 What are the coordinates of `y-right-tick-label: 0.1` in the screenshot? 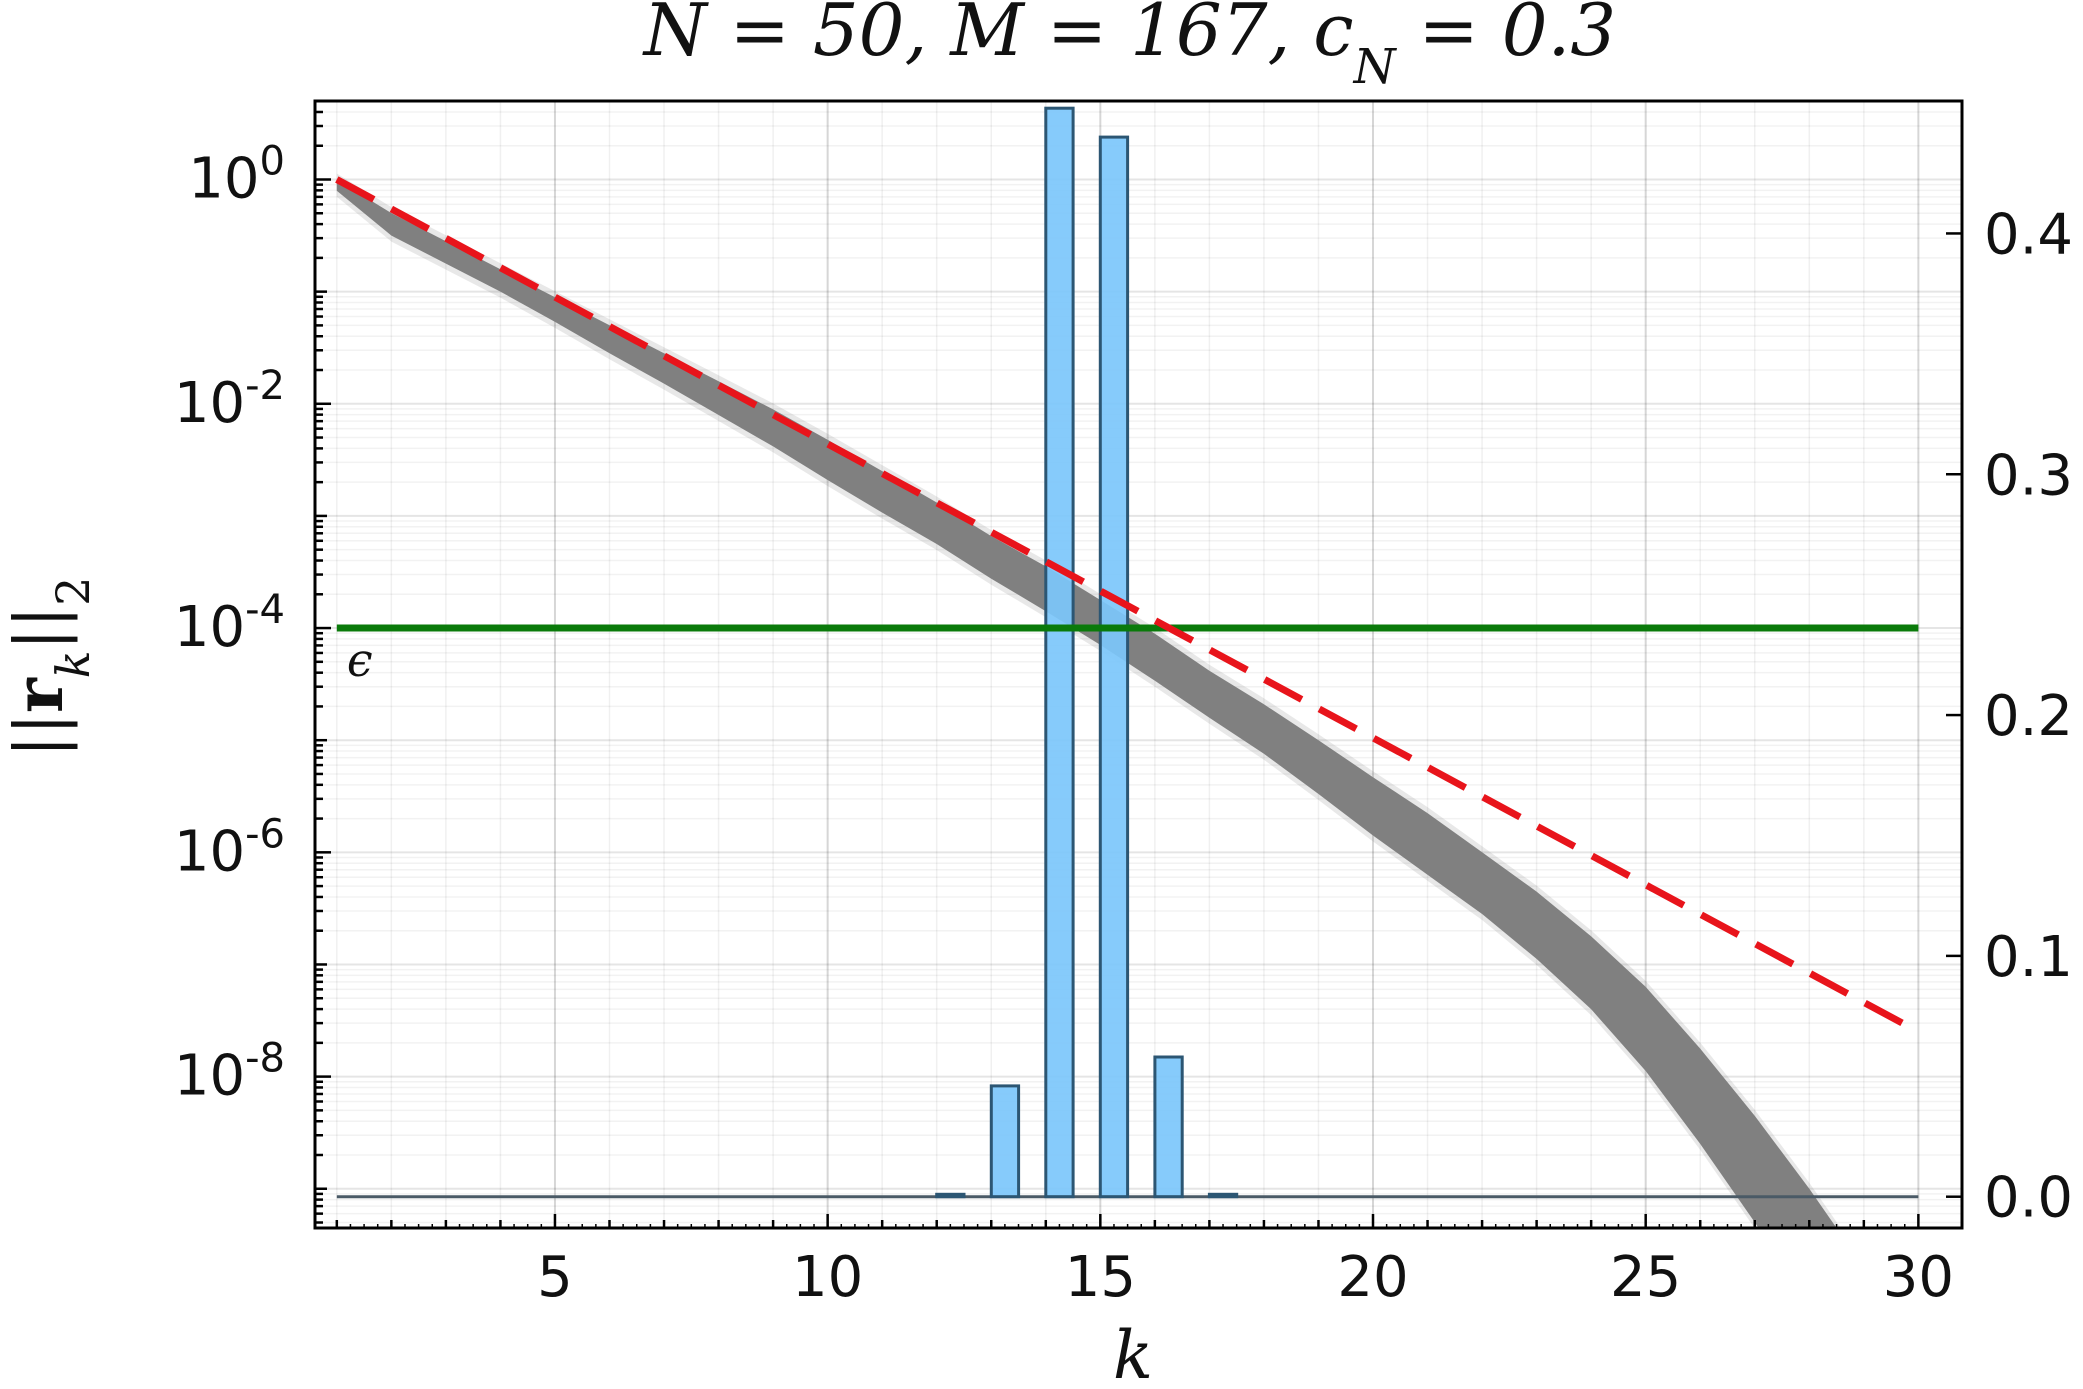 It's located at (2028, 957).